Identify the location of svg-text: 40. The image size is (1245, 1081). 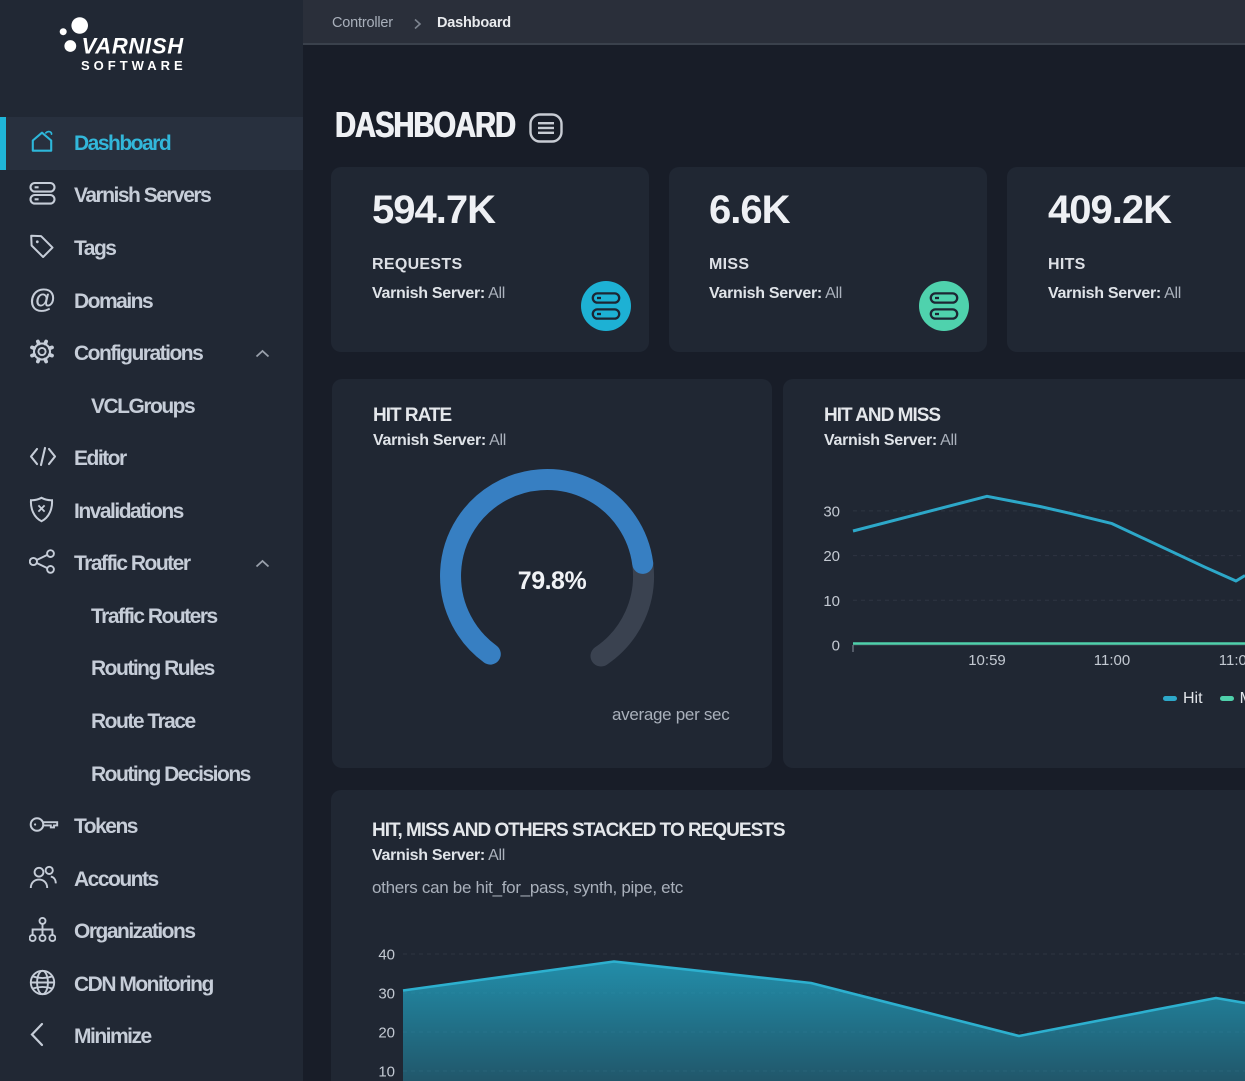
(386, 955).